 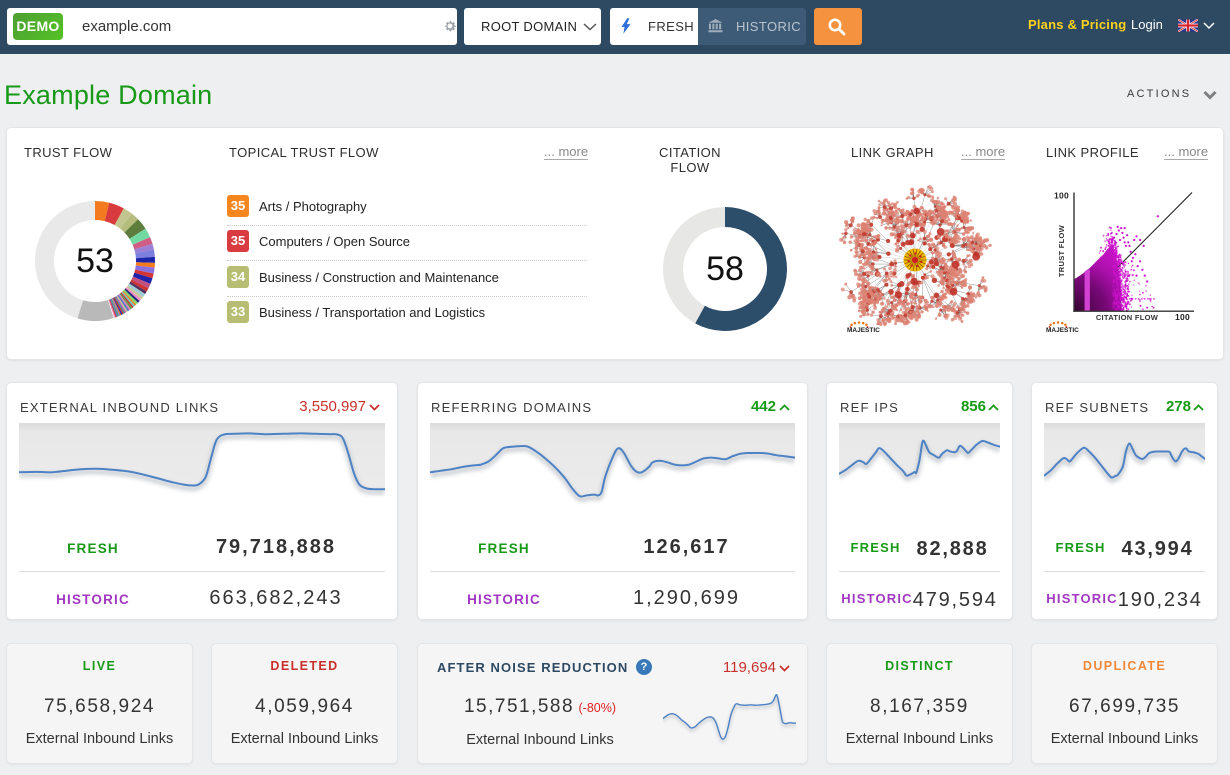 What do you see at coordinates (1127, 317) in the screenshot?
I see `svg-text: CITATION FLOW` at bounding box center [1127, 317].